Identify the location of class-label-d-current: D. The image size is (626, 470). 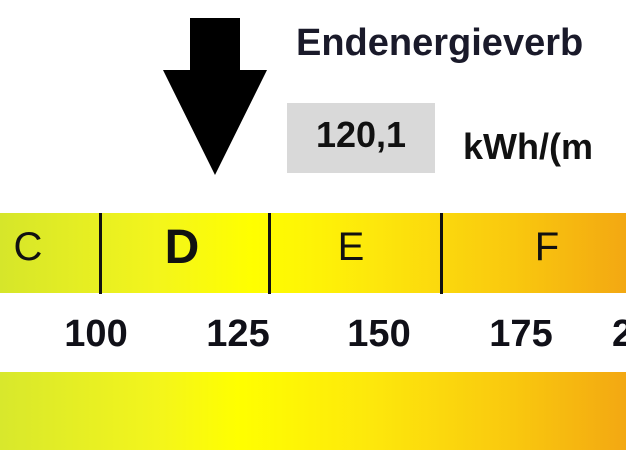
(182, 247).